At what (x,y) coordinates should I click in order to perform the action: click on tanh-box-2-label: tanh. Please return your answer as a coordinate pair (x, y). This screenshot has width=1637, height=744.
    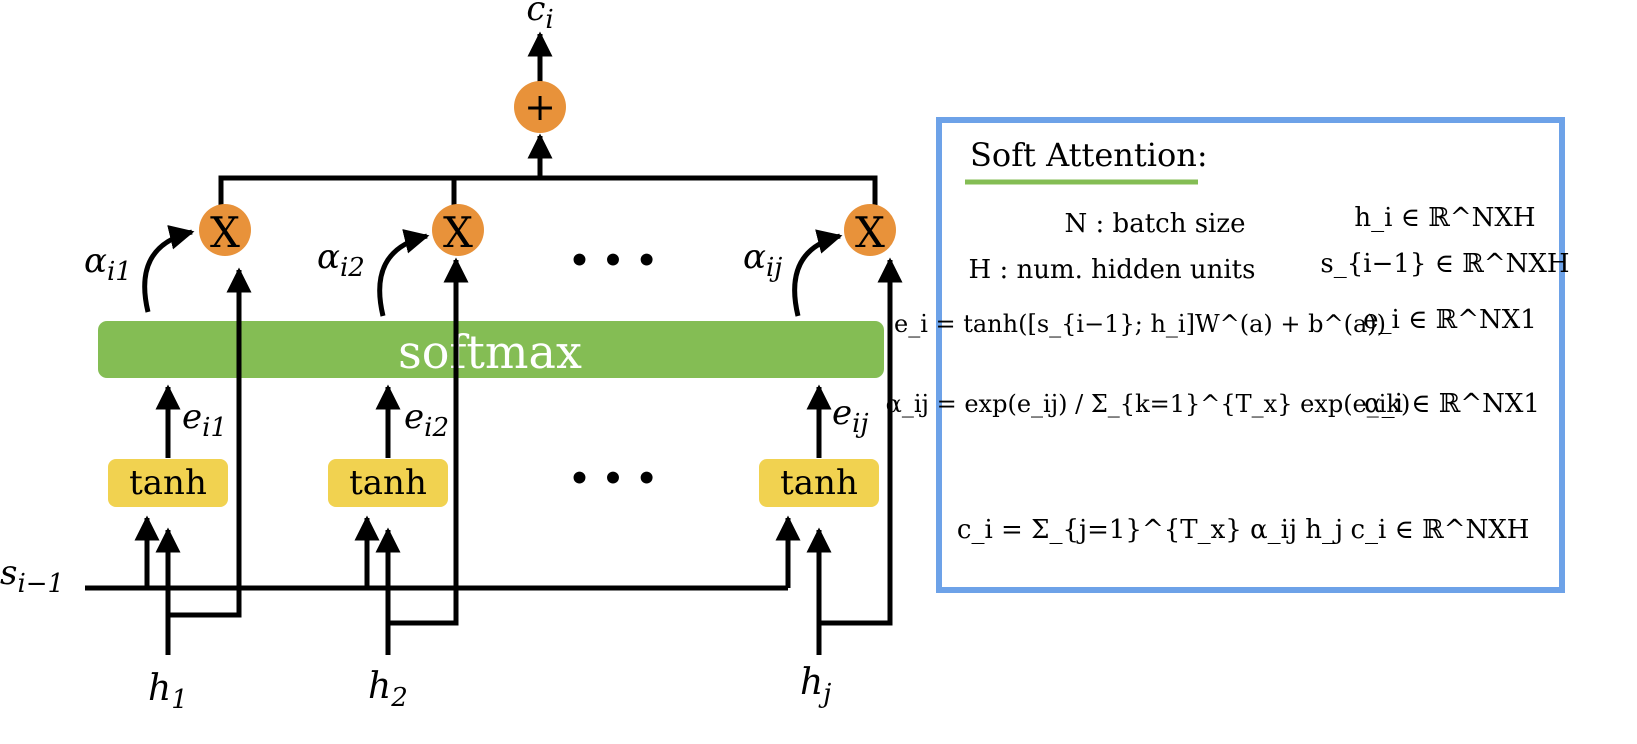
    Looking at the image, I should click on (388, 483).